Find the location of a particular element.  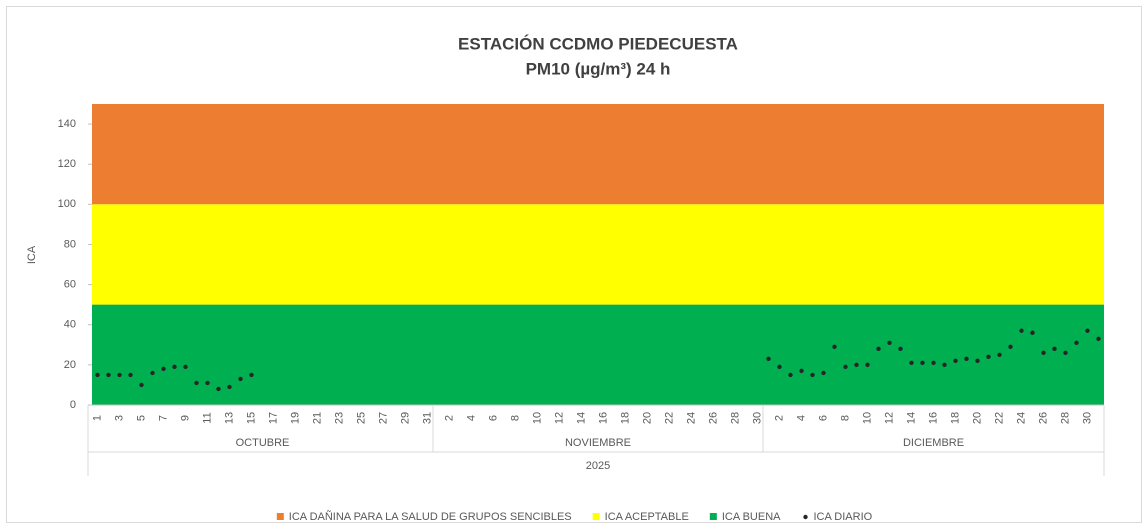

x-tick-label: 19 is located at coordinates (295, 418).